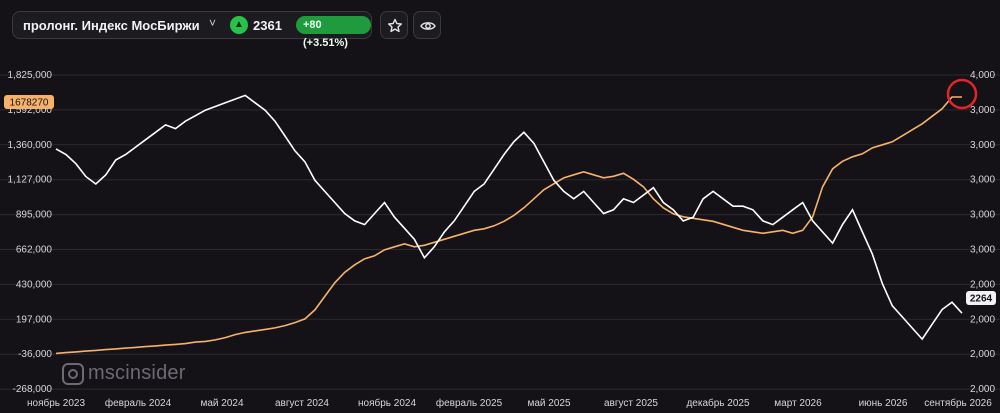 The width and height of the screenshot is (1000, 413). Describe the element at coordinates (137, 373) in the screenshot. I see `watermark-text: mscinsider` at that location.